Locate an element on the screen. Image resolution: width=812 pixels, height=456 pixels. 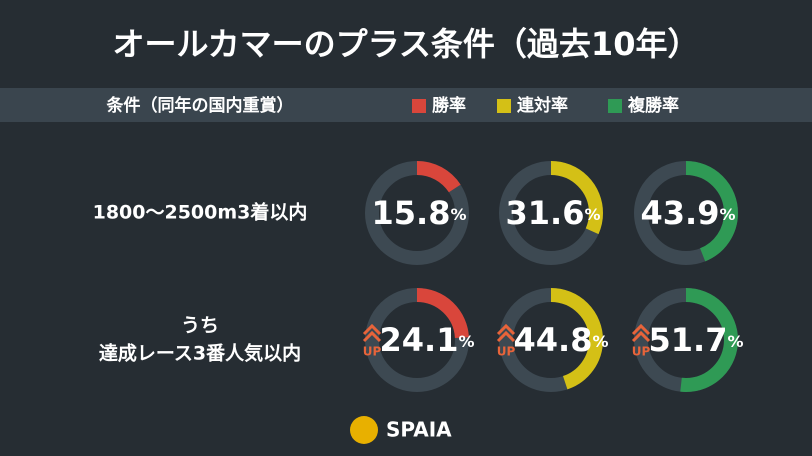
value-label: 43.9% is located at coordinates (688, 213).